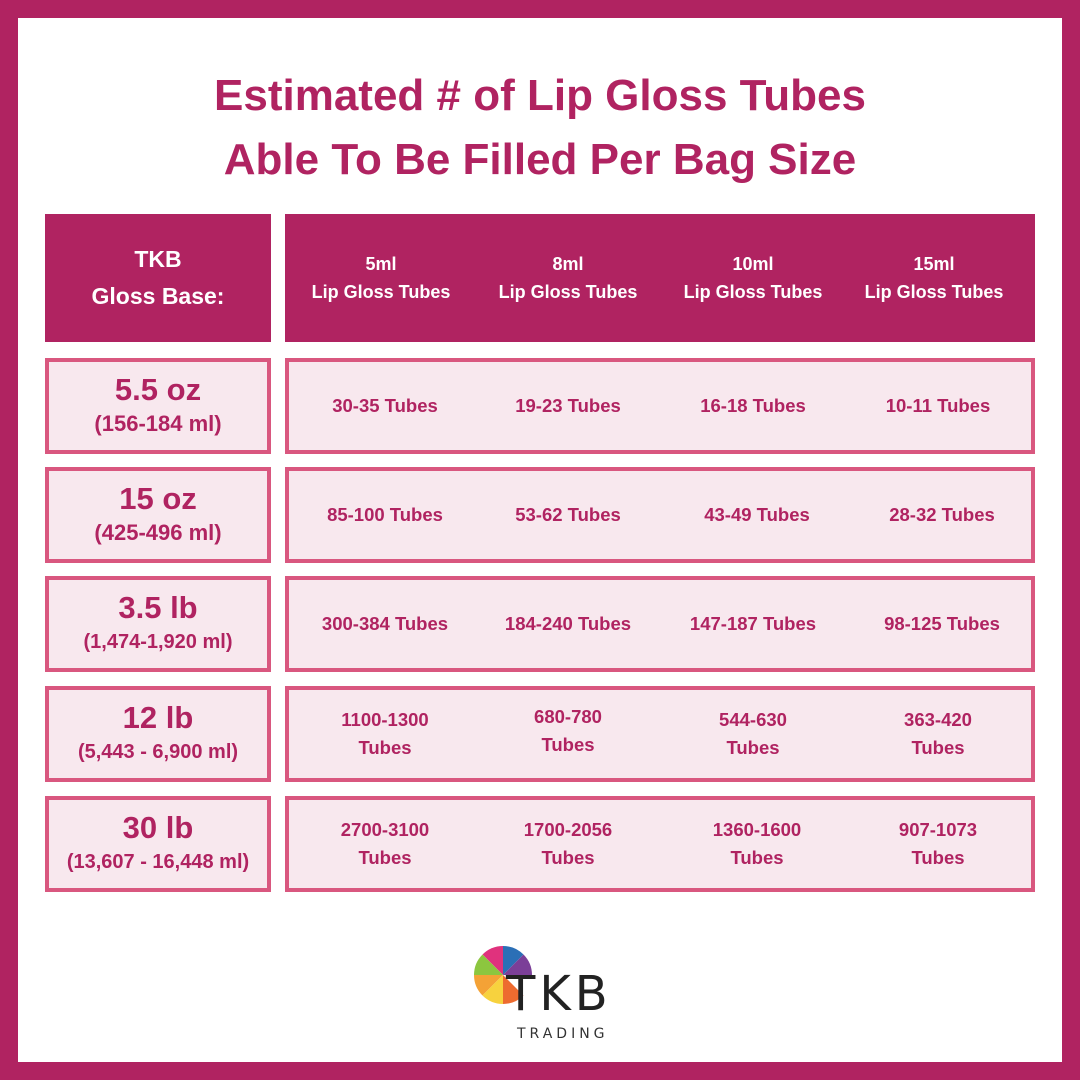  Describe the element at coordinates (158, 259) in the screenshot. I see `header-base-label-line-1: TKB` at that location.